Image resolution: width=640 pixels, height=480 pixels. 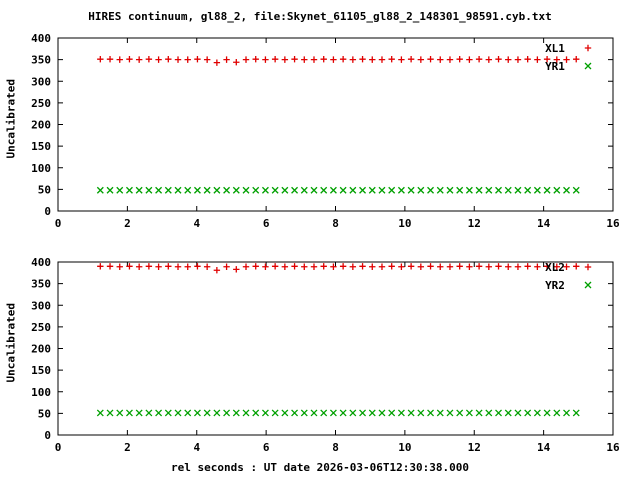 I want to click on x-tick-label: 14, so click(x=544, y=223).